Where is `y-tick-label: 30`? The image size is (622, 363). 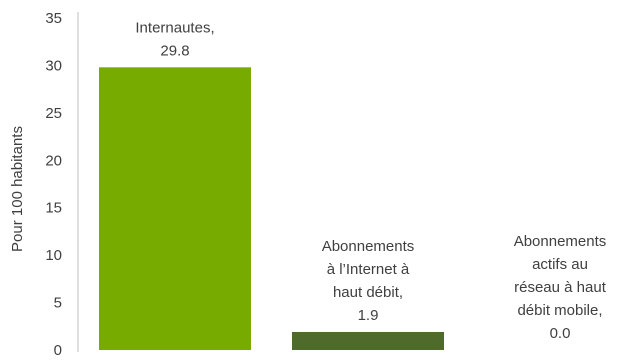
y-tick-label: 30 is located at coordinates (53, 65).